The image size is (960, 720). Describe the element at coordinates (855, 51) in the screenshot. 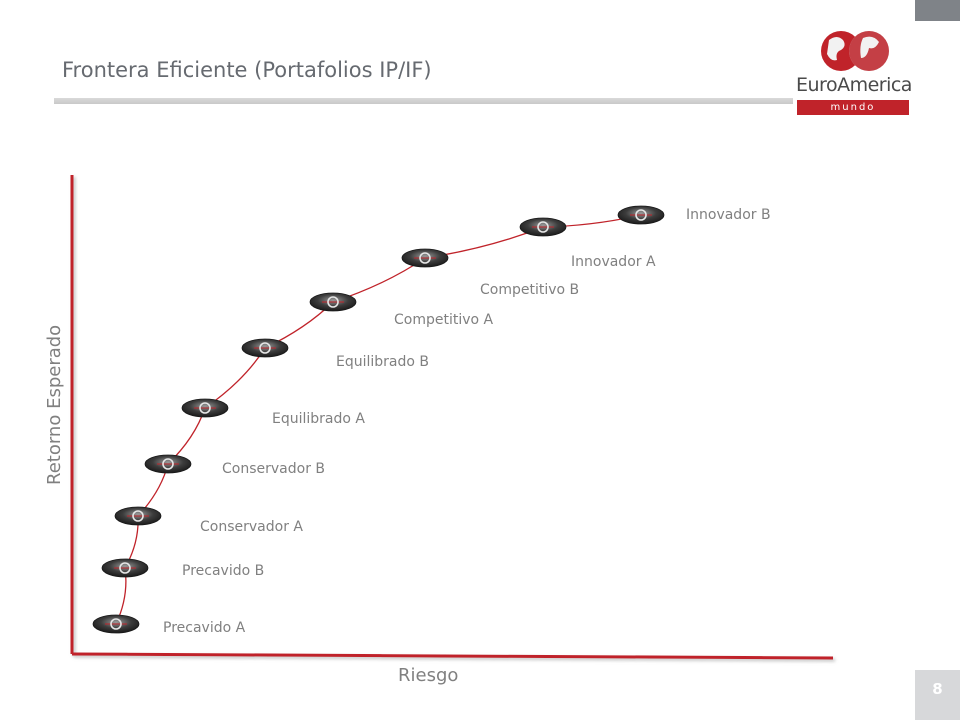

I see `globe-logo-icon` at that location.